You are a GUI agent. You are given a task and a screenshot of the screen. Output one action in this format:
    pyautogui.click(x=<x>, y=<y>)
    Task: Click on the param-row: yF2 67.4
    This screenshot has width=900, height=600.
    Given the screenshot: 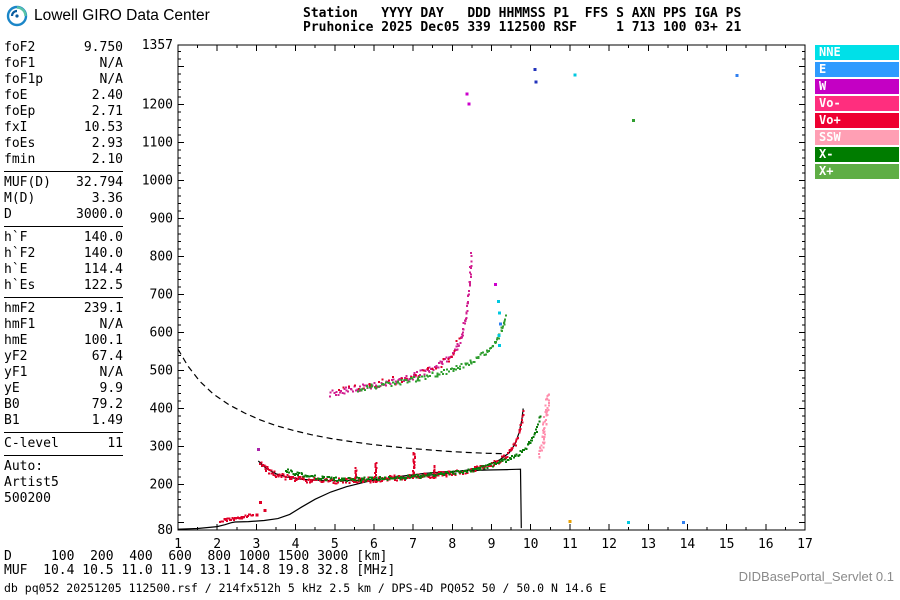 What is the action you would take?
    pyautogui.click(x=63, y=357)
    